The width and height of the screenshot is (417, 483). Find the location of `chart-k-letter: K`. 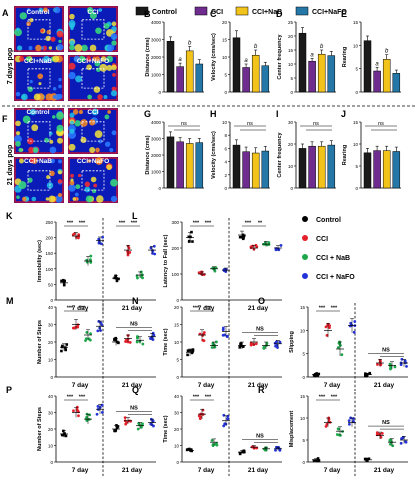

chart-k-letter: K is located at coordinates (9, 216).